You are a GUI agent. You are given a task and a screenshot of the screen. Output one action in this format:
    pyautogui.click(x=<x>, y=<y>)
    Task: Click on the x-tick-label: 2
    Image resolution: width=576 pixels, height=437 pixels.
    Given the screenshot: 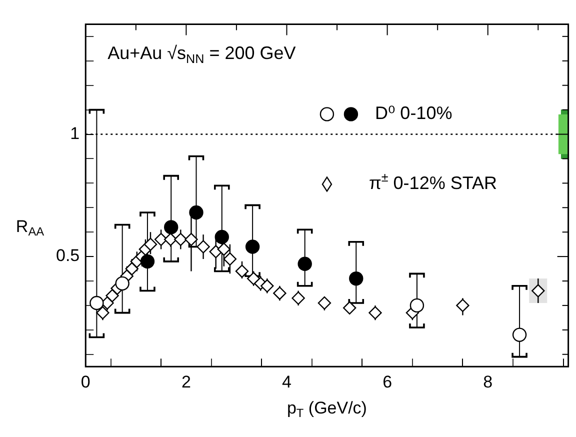 What is the action you would take?
    pyautogui.click(x=186, y=382)
    